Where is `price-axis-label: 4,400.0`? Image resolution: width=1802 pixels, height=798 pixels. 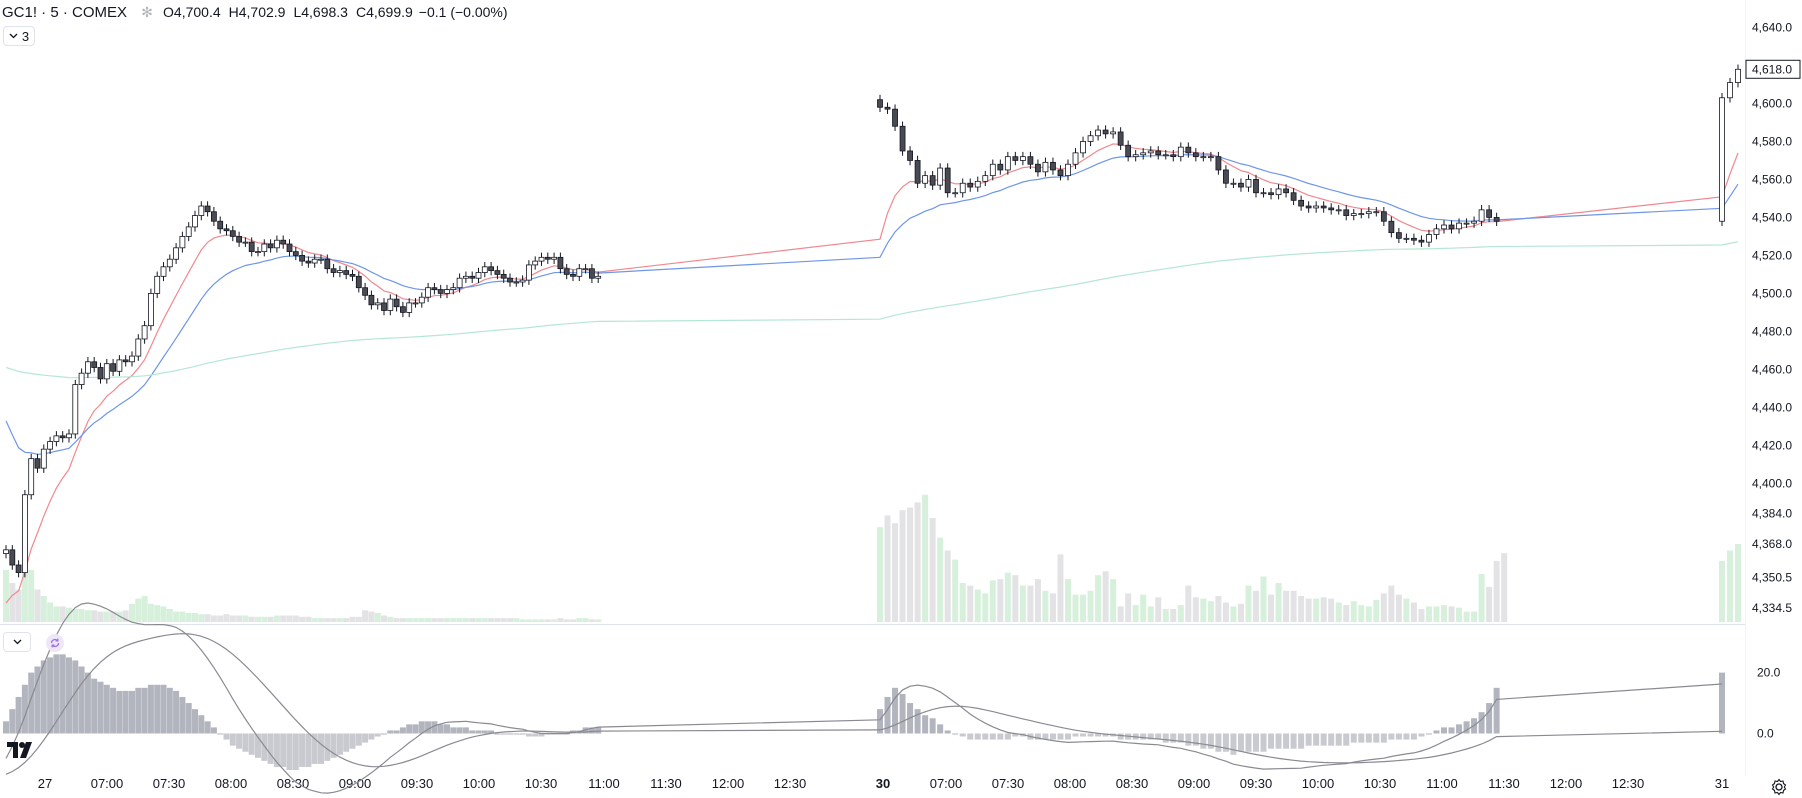 price-axis-label: 4,400.0 is located at coordinates (1772, 483).